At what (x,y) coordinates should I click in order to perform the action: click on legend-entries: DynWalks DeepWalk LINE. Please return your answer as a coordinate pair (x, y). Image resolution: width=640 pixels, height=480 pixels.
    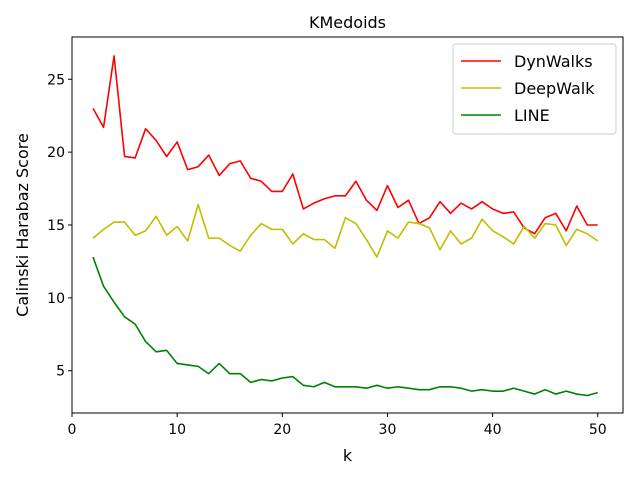
    Looking at the image, I should click on (528, 88).